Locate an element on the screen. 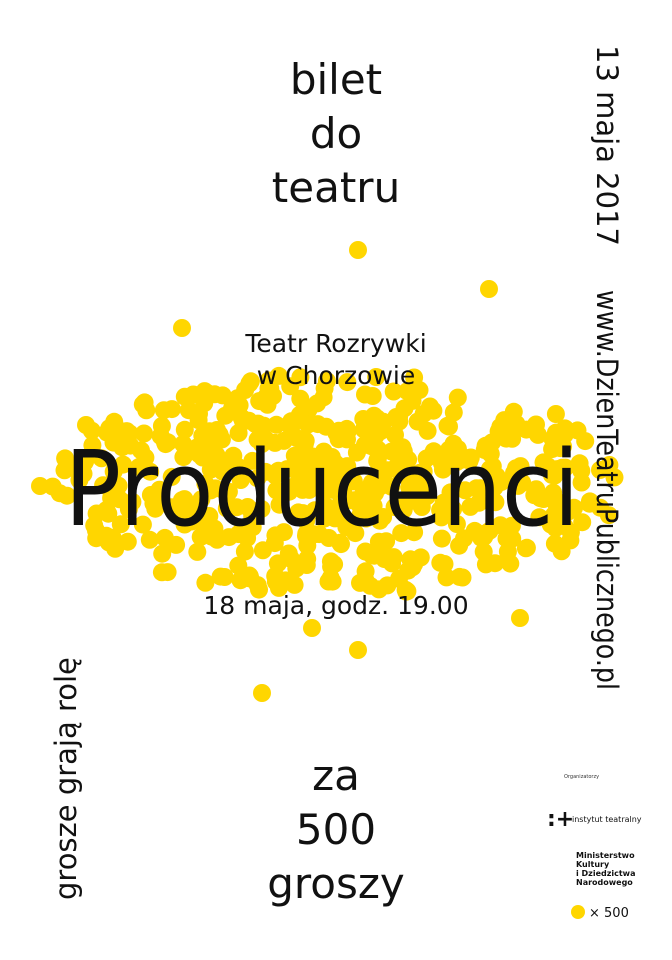  dot-legend: × 500 is located at coordinates (609, 913).